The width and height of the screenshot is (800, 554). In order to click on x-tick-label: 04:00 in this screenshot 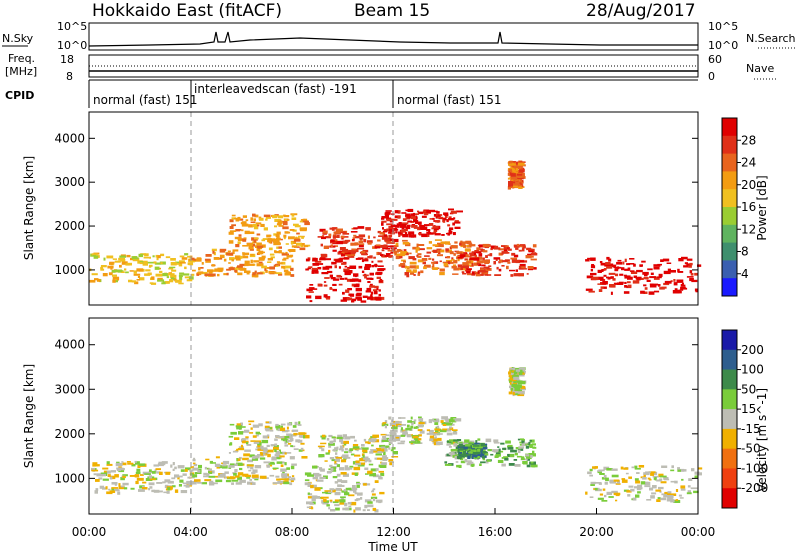, I will do `click(190, 532)`.